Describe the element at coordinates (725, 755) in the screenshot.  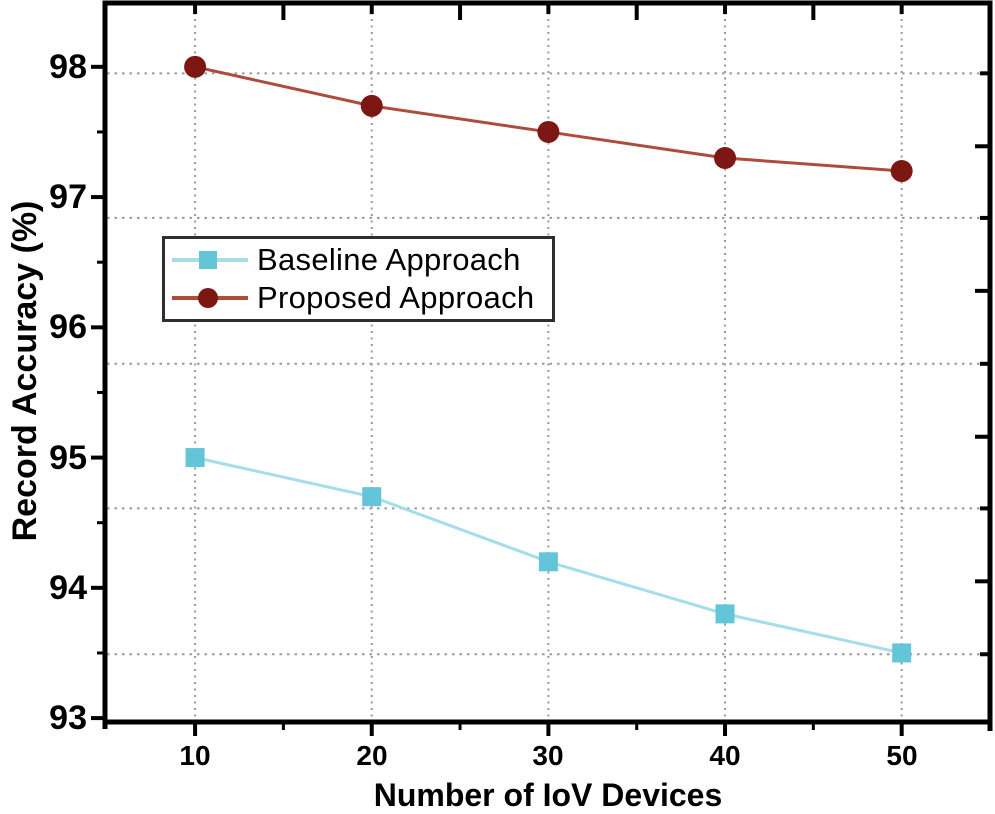
I see `x-tick-label: 40` at that location.